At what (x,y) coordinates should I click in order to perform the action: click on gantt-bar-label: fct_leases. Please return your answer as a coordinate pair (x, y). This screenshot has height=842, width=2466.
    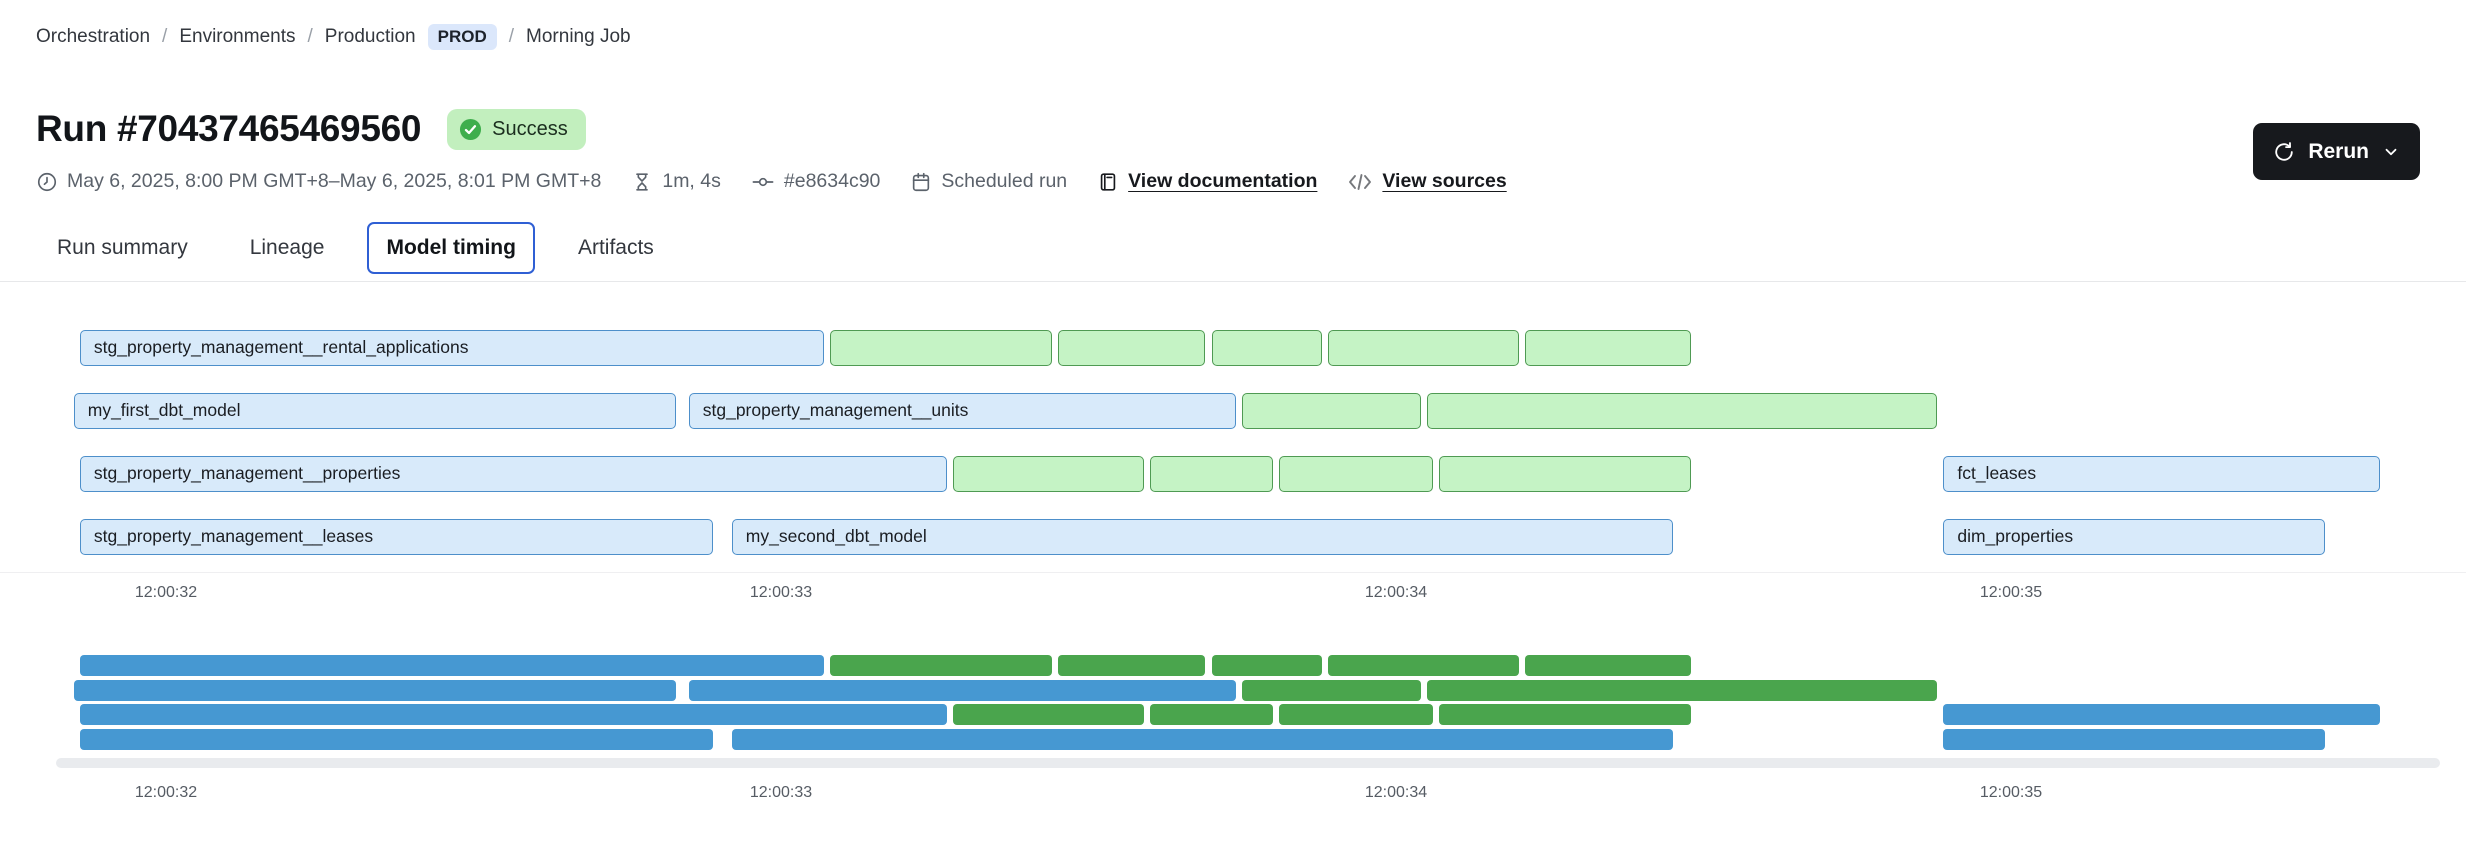
    Looking at the image, I should click on (1997, 473).